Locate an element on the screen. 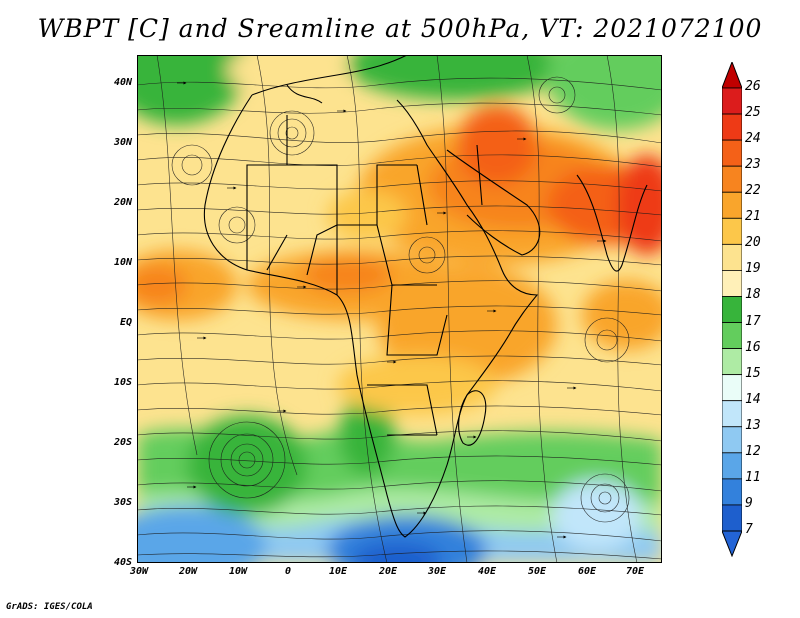  colorbar-label: 24 is located at coordinates (753, 139).